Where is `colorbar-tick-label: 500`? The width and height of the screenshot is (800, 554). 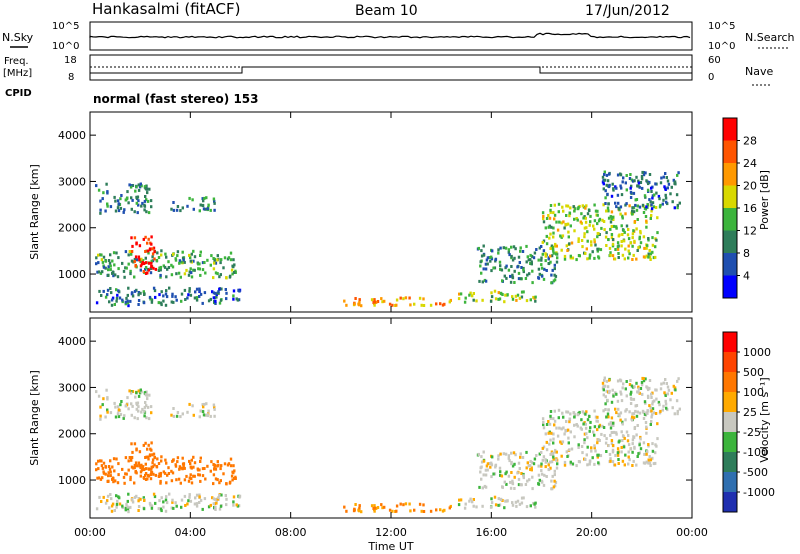
colorbar-tick-label: 500 is located at coordinates (753, 372).